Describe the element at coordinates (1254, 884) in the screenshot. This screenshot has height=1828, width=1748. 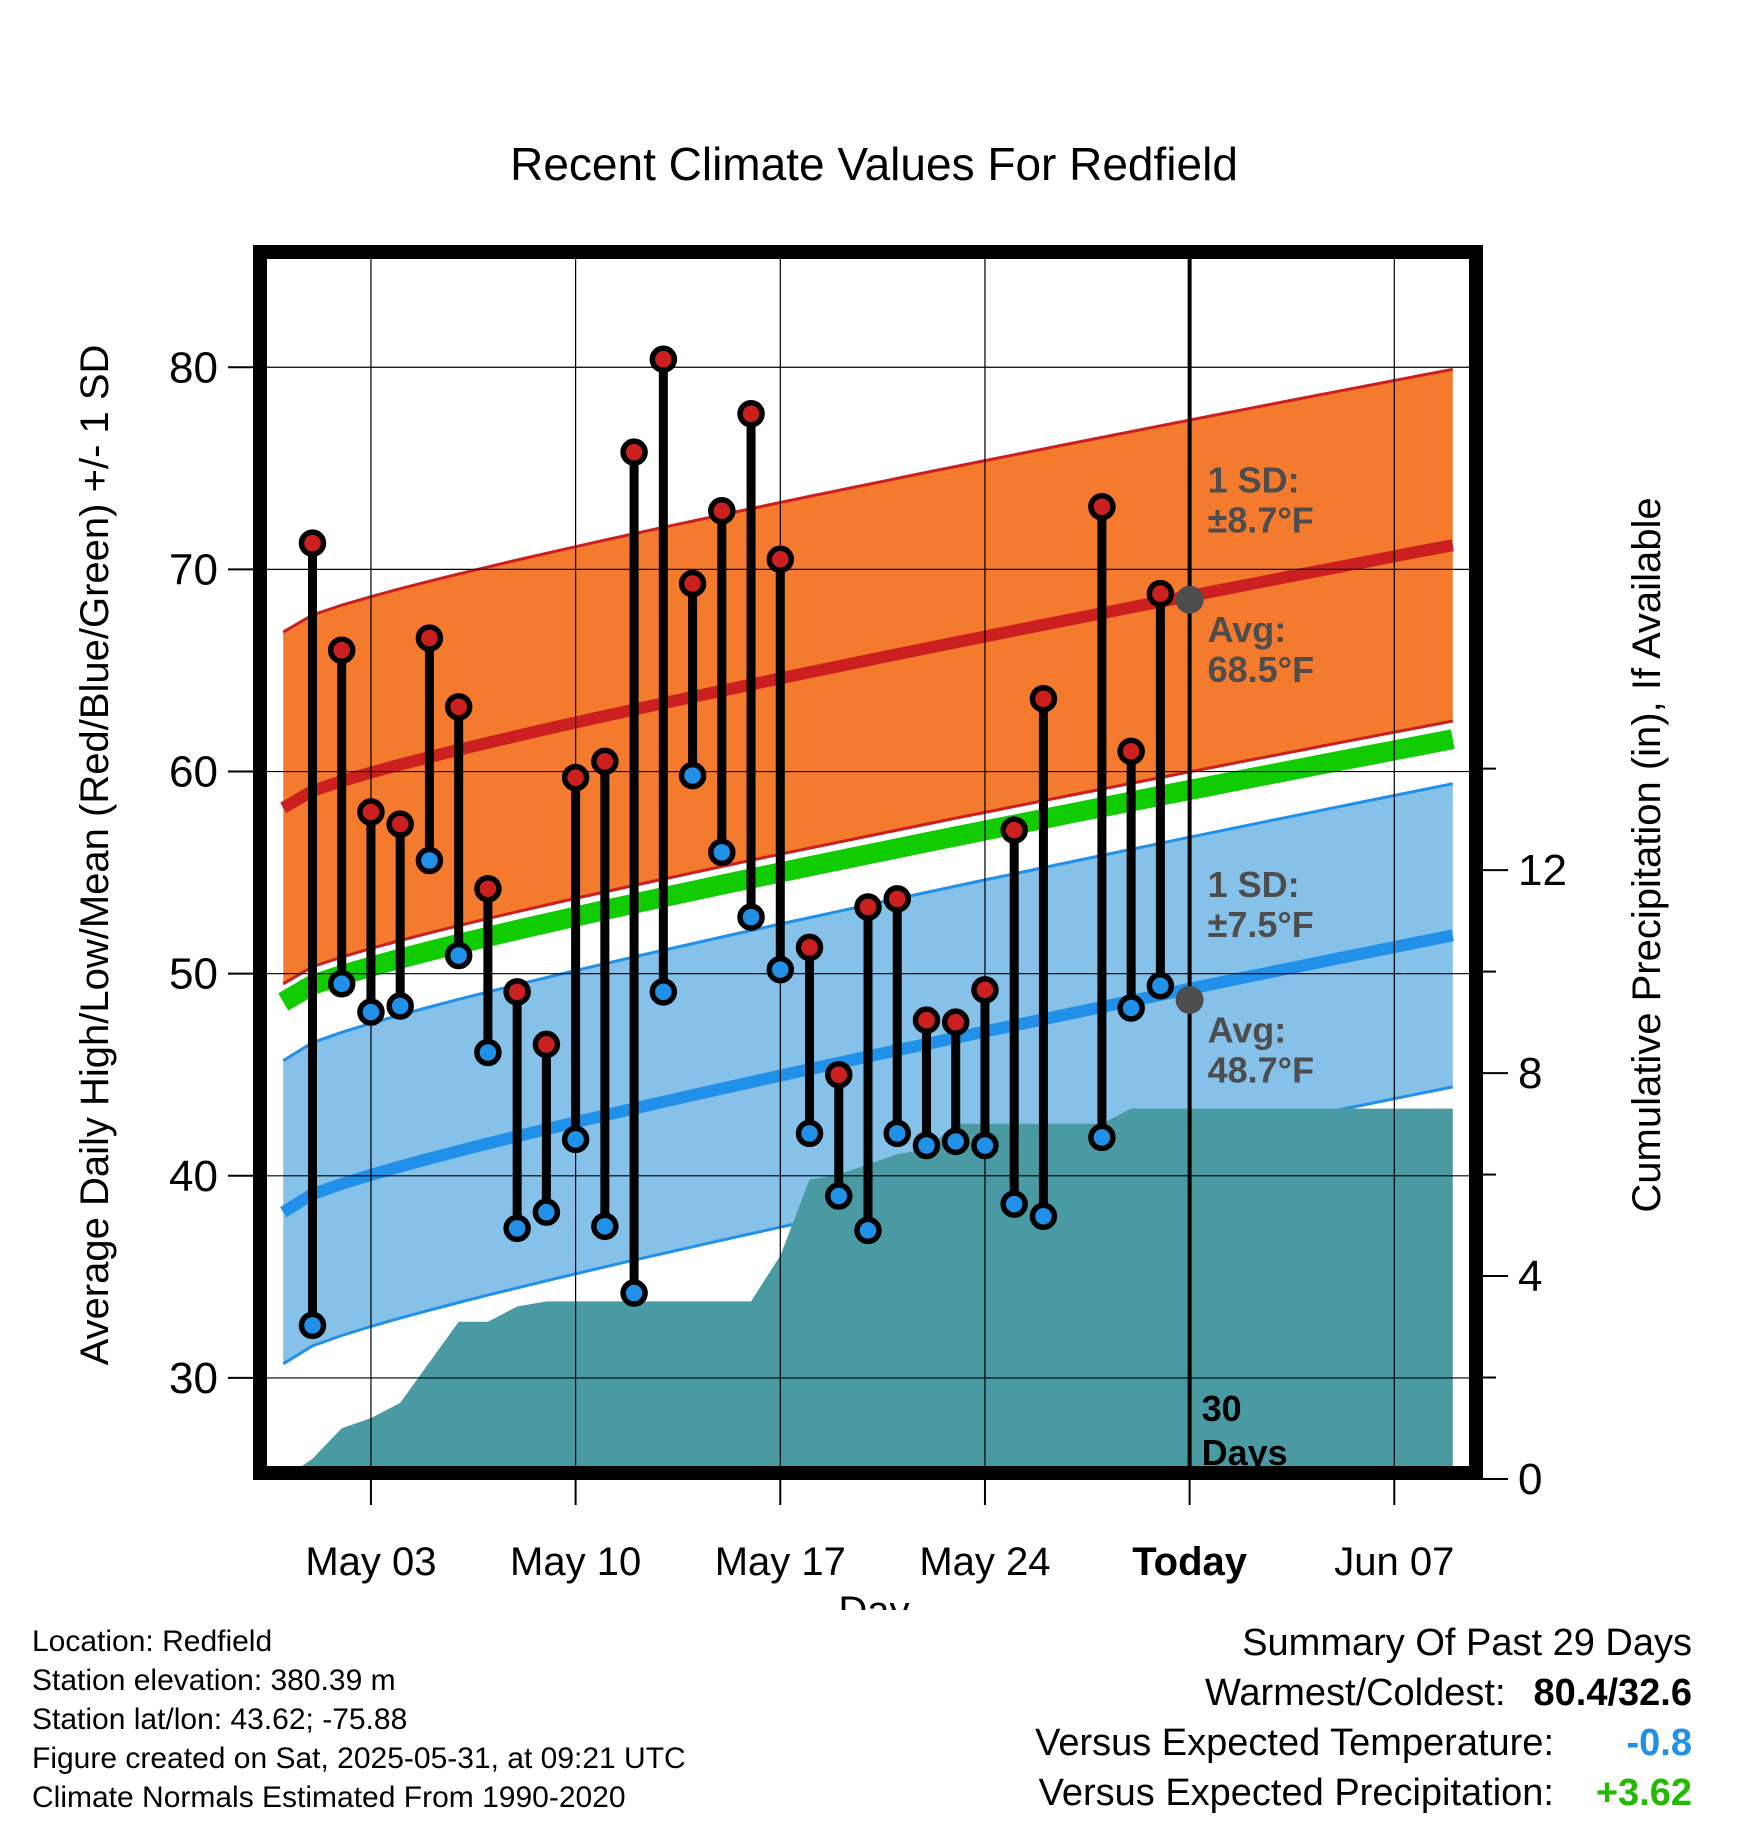
I see `low-sd-annotation-line: 1 SD:` at that location.